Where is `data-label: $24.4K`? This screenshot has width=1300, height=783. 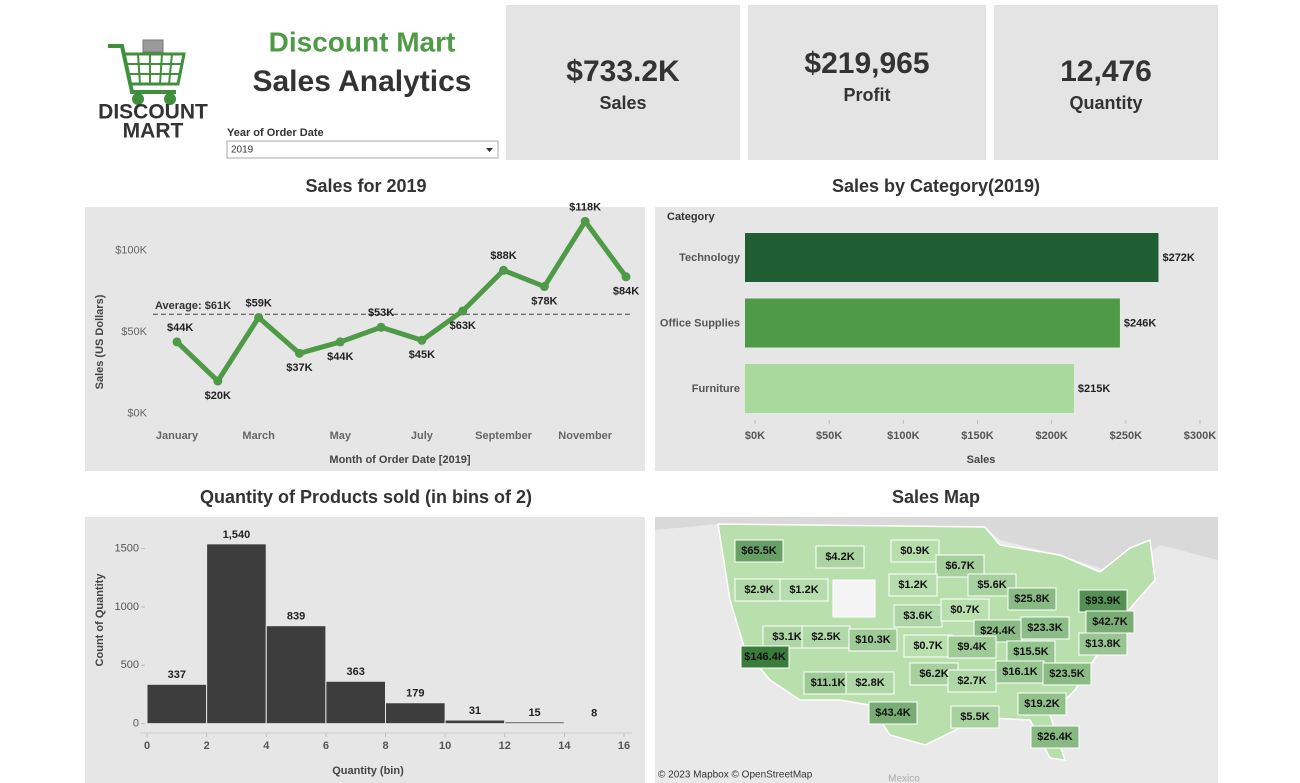 data-label: $24.4K is located at coordinates (998, 631).